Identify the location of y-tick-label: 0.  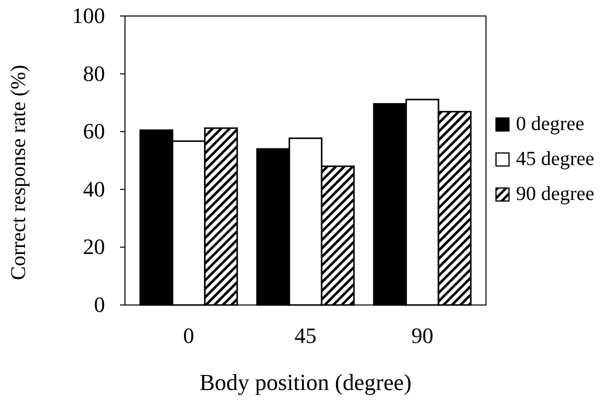
(99, 305).